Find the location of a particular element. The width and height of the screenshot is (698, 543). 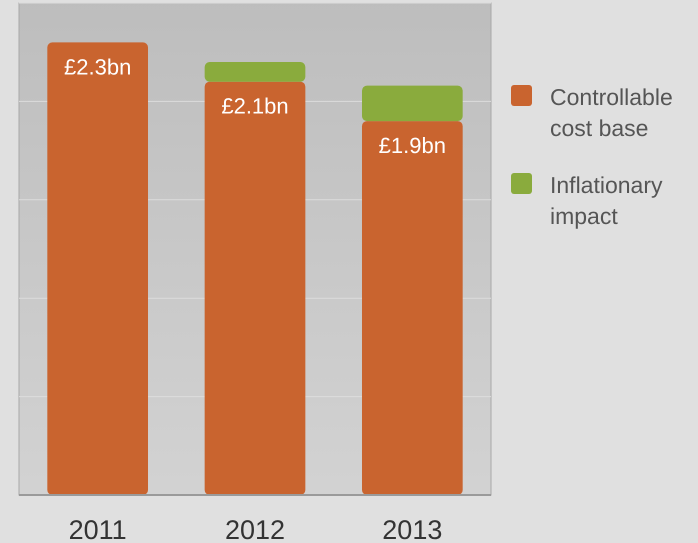

data-label: £1.9bn is located at coordinates (412, 145).